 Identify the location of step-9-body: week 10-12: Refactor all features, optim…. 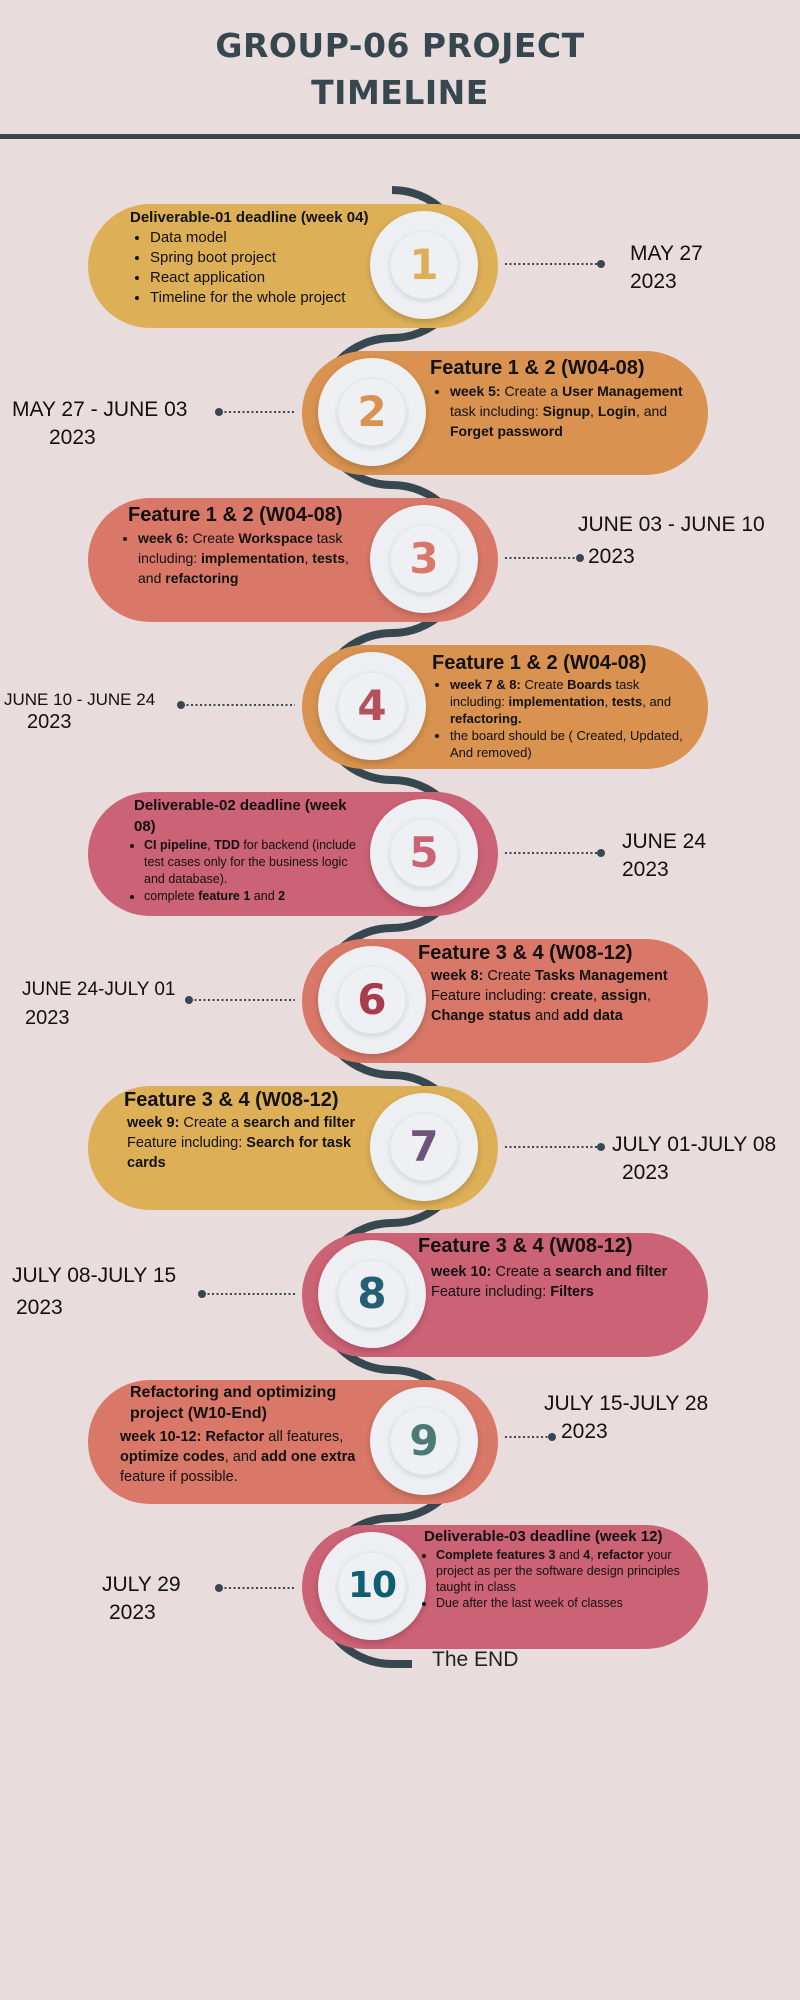
(238, 1457).